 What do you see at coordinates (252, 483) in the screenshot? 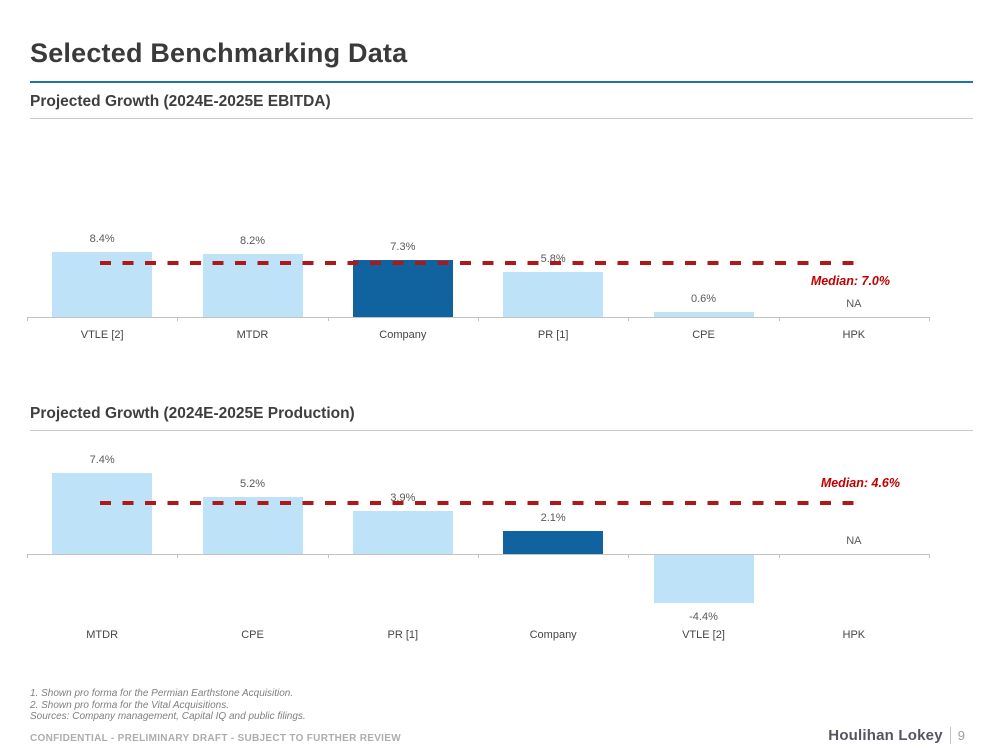
I see `value-label-cpe: 5.2%` at bounding box center [252, 483].